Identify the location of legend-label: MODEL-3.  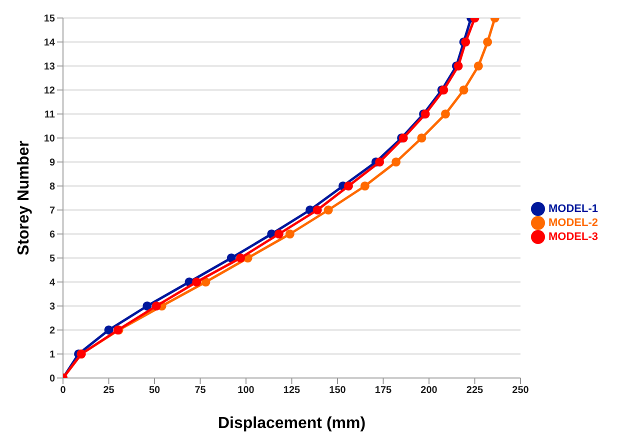
(573, 236).